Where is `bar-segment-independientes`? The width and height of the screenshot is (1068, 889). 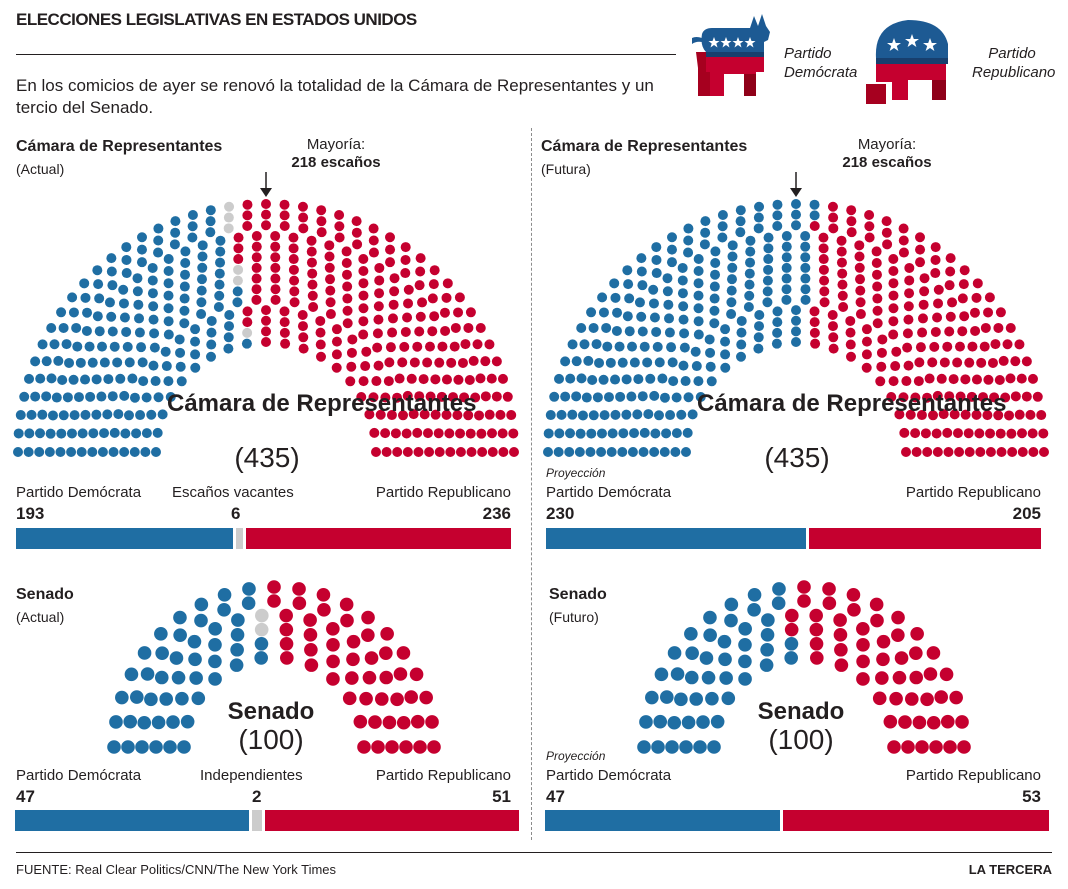
bar-segment-independientes is located at coordinates (255, 820).